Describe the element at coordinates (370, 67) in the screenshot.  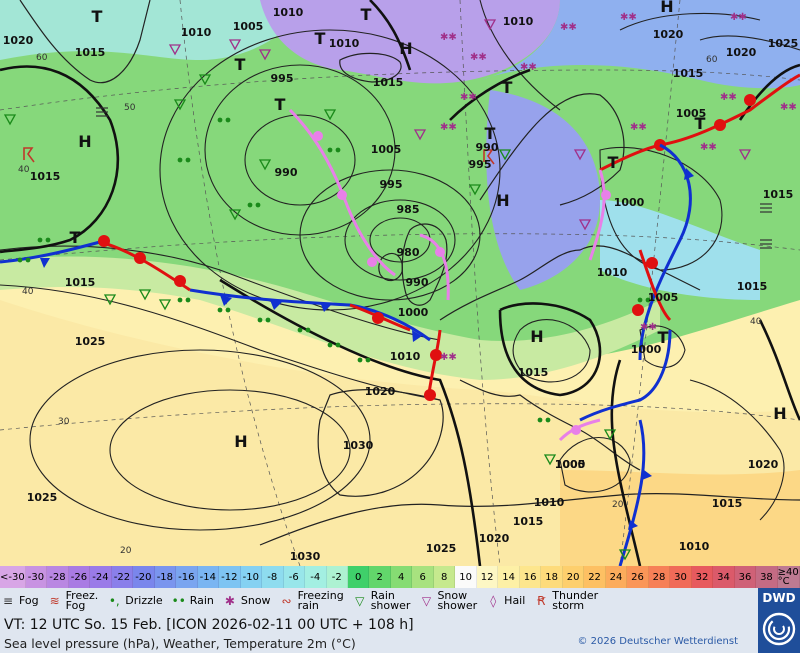
I see `coastline-iceland` at that location.